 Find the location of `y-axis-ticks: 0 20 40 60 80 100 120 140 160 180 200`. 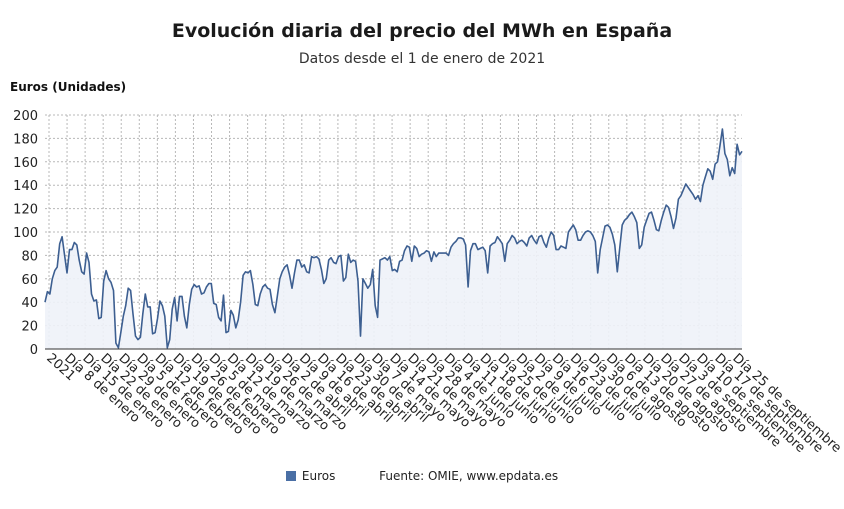

y-axis-ticks: 0 20 40 60 80 100 120 140 160 180 200 is located at coordinates (25, 233).